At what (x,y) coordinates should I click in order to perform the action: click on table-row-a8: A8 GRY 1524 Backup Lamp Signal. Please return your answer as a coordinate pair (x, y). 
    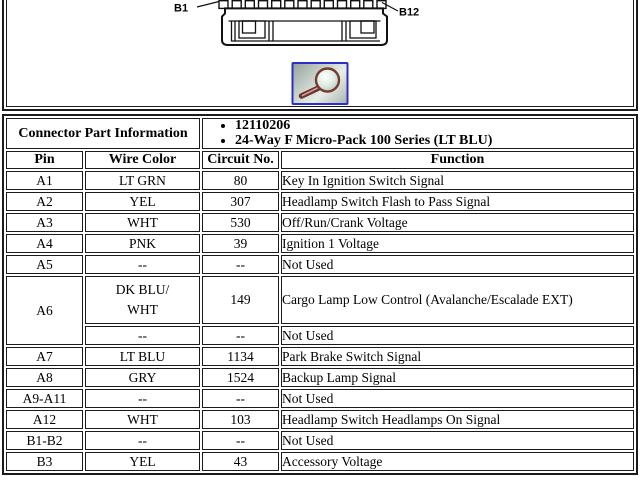
    Looking at the image, I should click on (320, 377).